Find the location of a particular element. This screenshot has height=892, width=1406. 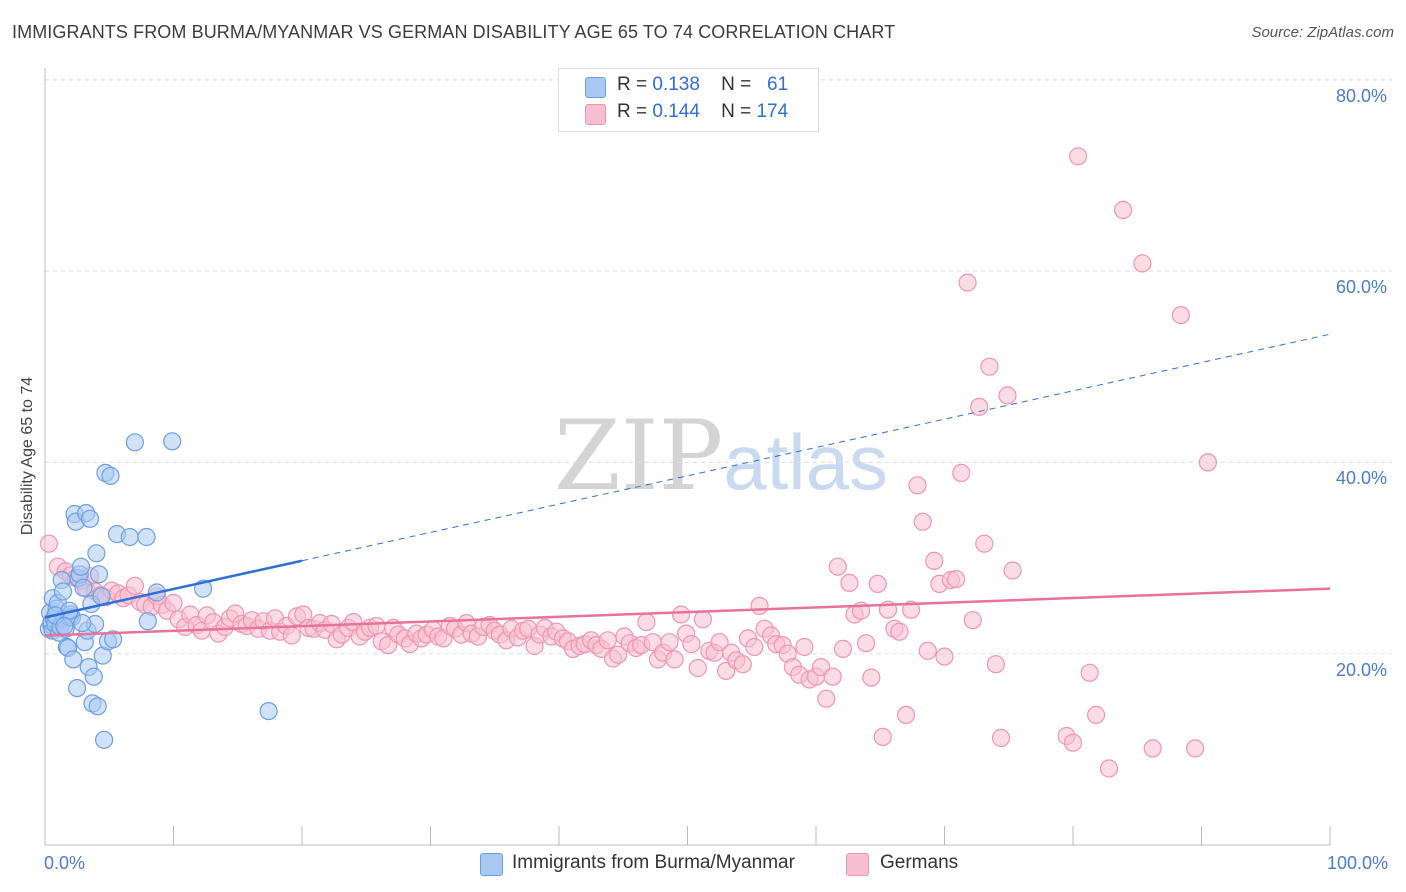

y-tick-label: 20.0% is located at coordinates (1362, 670).